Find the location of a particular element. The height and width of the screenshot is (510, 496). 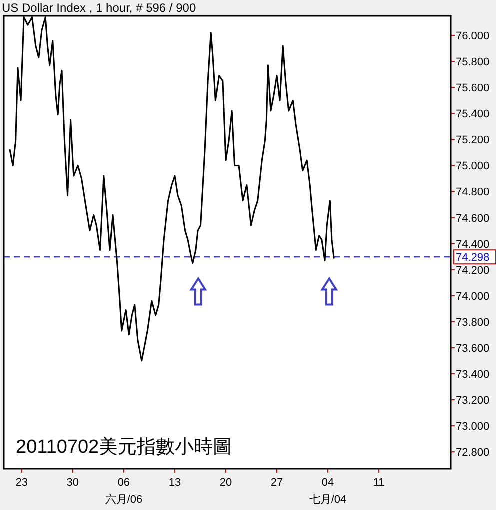

y-tick-label: 74.000 is located at coordinates (473, 296).